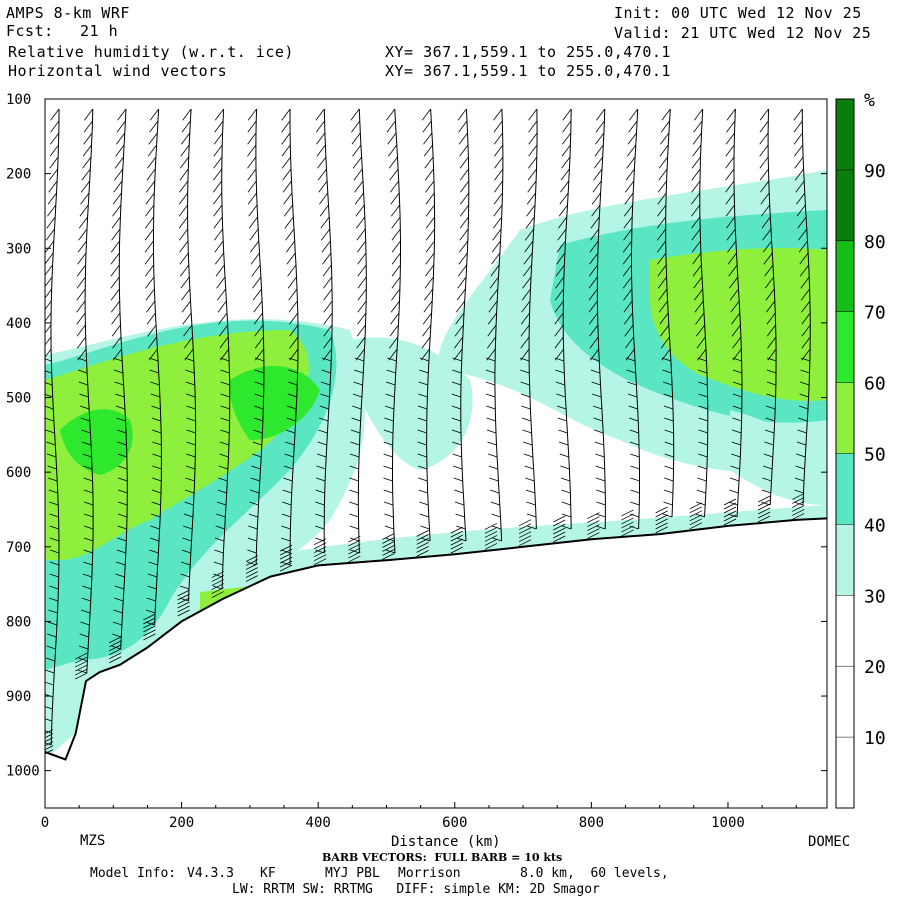 The width and height of the screenshot is (900, 900). What do you see at coordinates (845, 418) in the screenshot?
I see `colorbar-swatch` at bounding box center [845, 418].